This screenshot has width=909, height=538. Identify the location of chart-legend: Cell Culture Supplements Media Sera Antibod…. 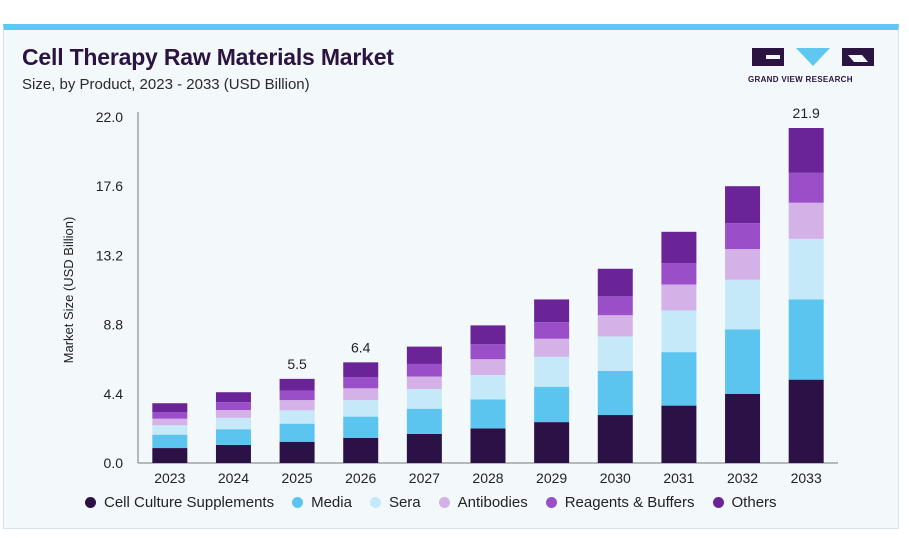
(440, 502).